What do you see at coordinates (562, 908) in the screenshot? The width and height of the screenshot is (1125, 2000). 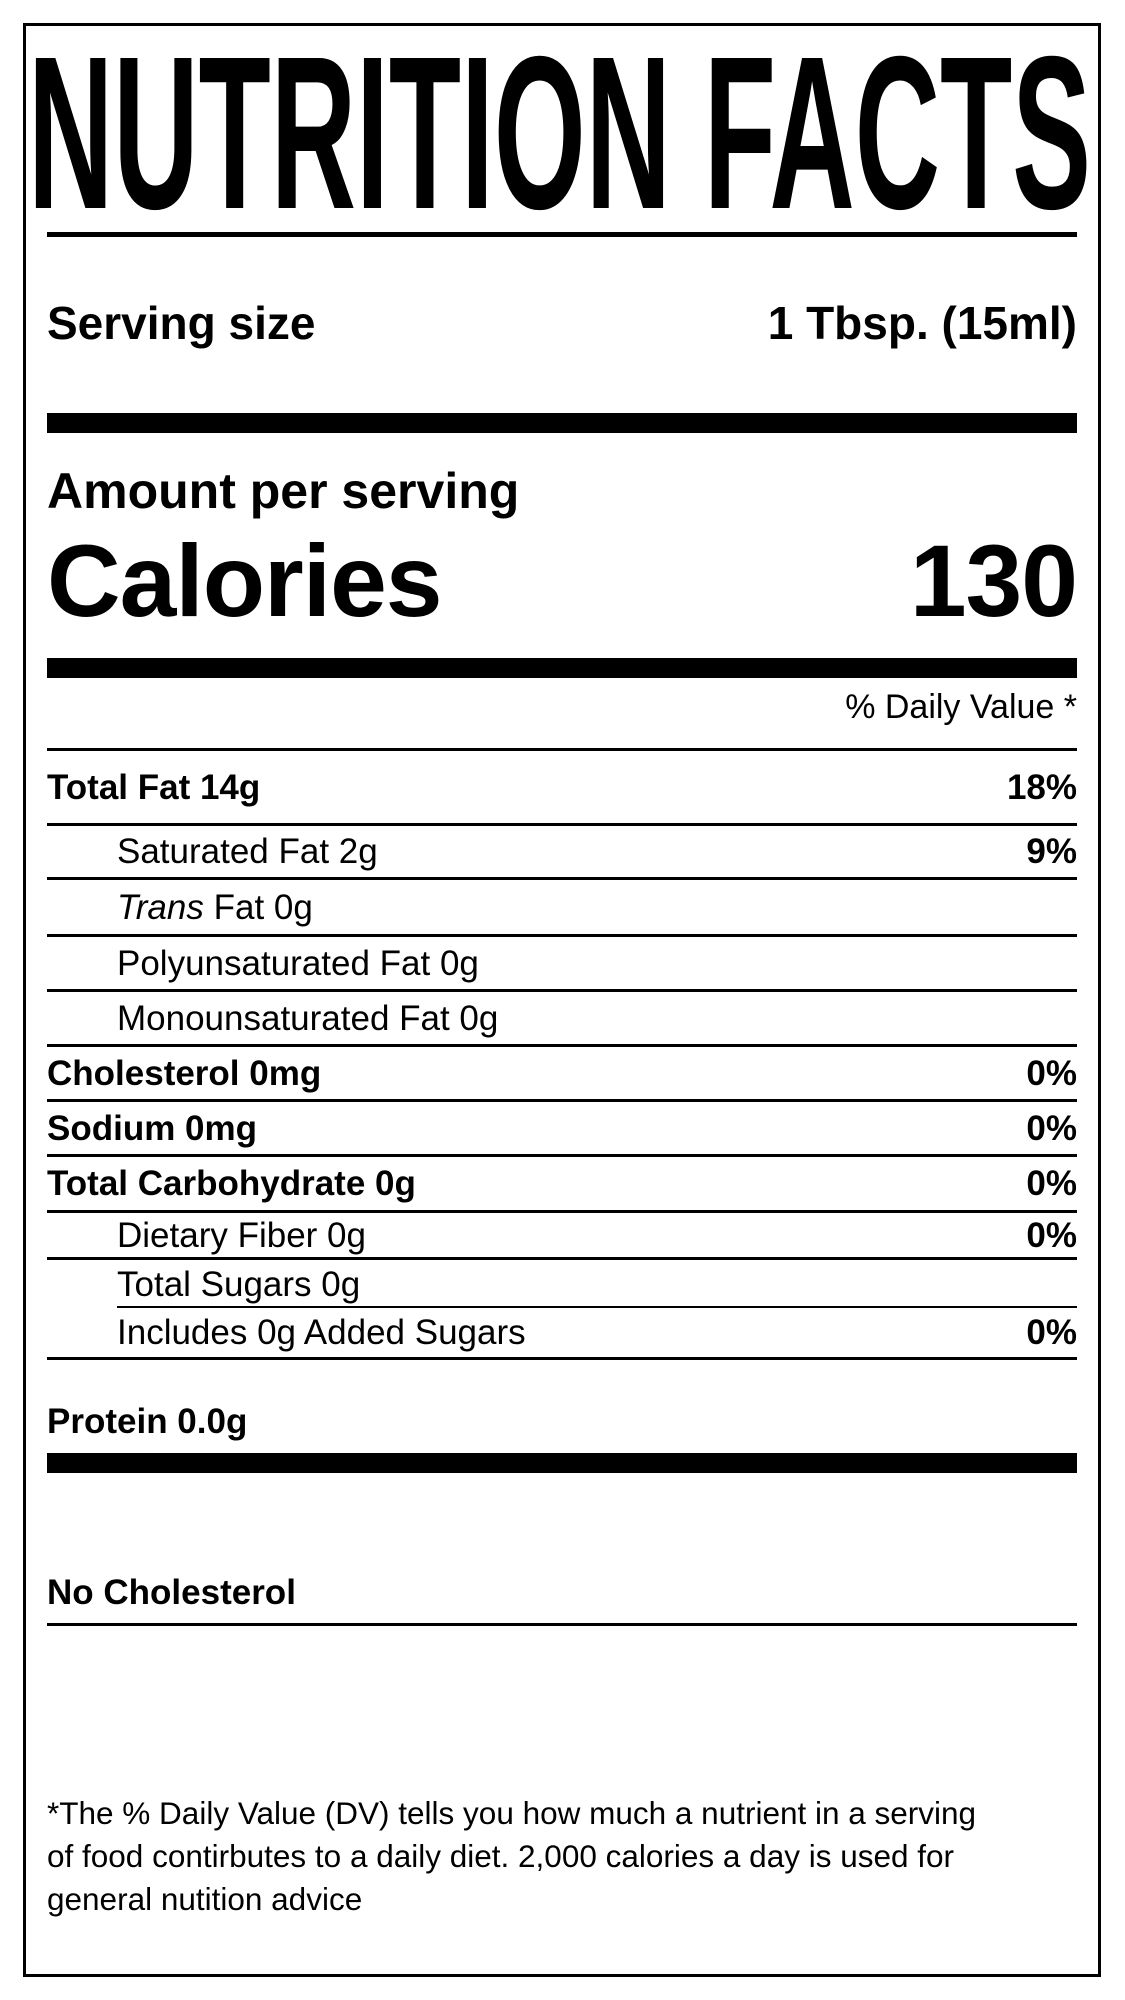 I see `nutrient-row-trans-fat: Trans Fat 0g` at bounding box center [562, 908].